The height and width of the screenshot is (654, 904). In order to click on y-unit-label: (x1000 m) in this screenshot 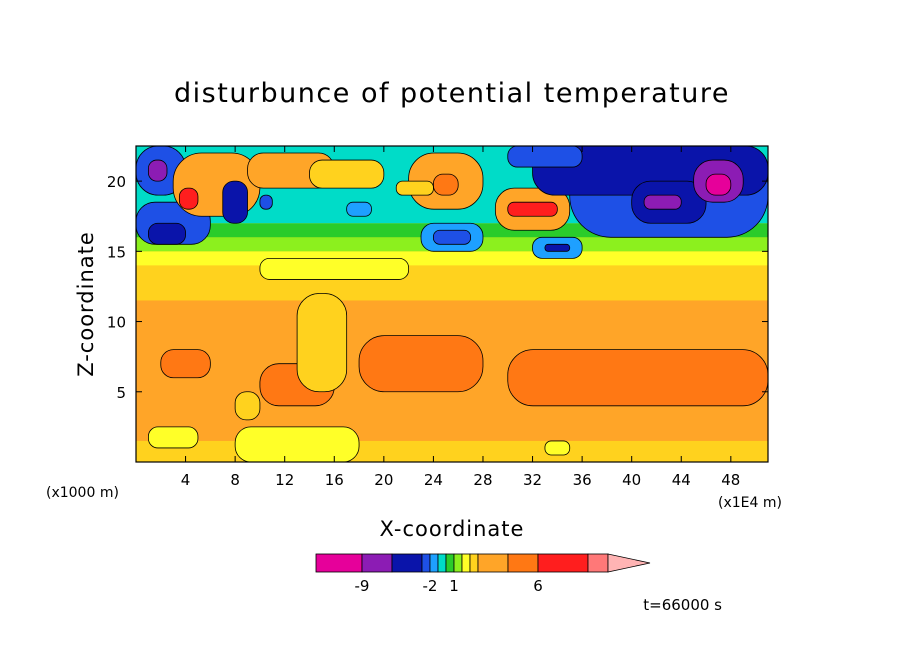, I will do `click(82, 493)`.